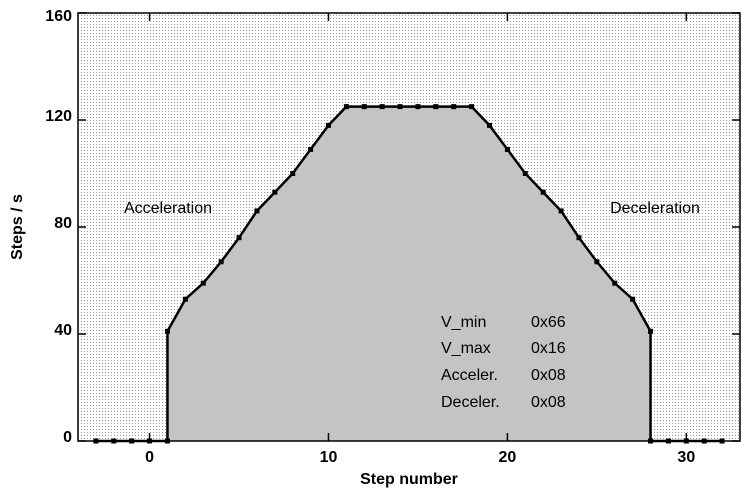  I want to click on x-tick-label: 0, so click(149, 457).